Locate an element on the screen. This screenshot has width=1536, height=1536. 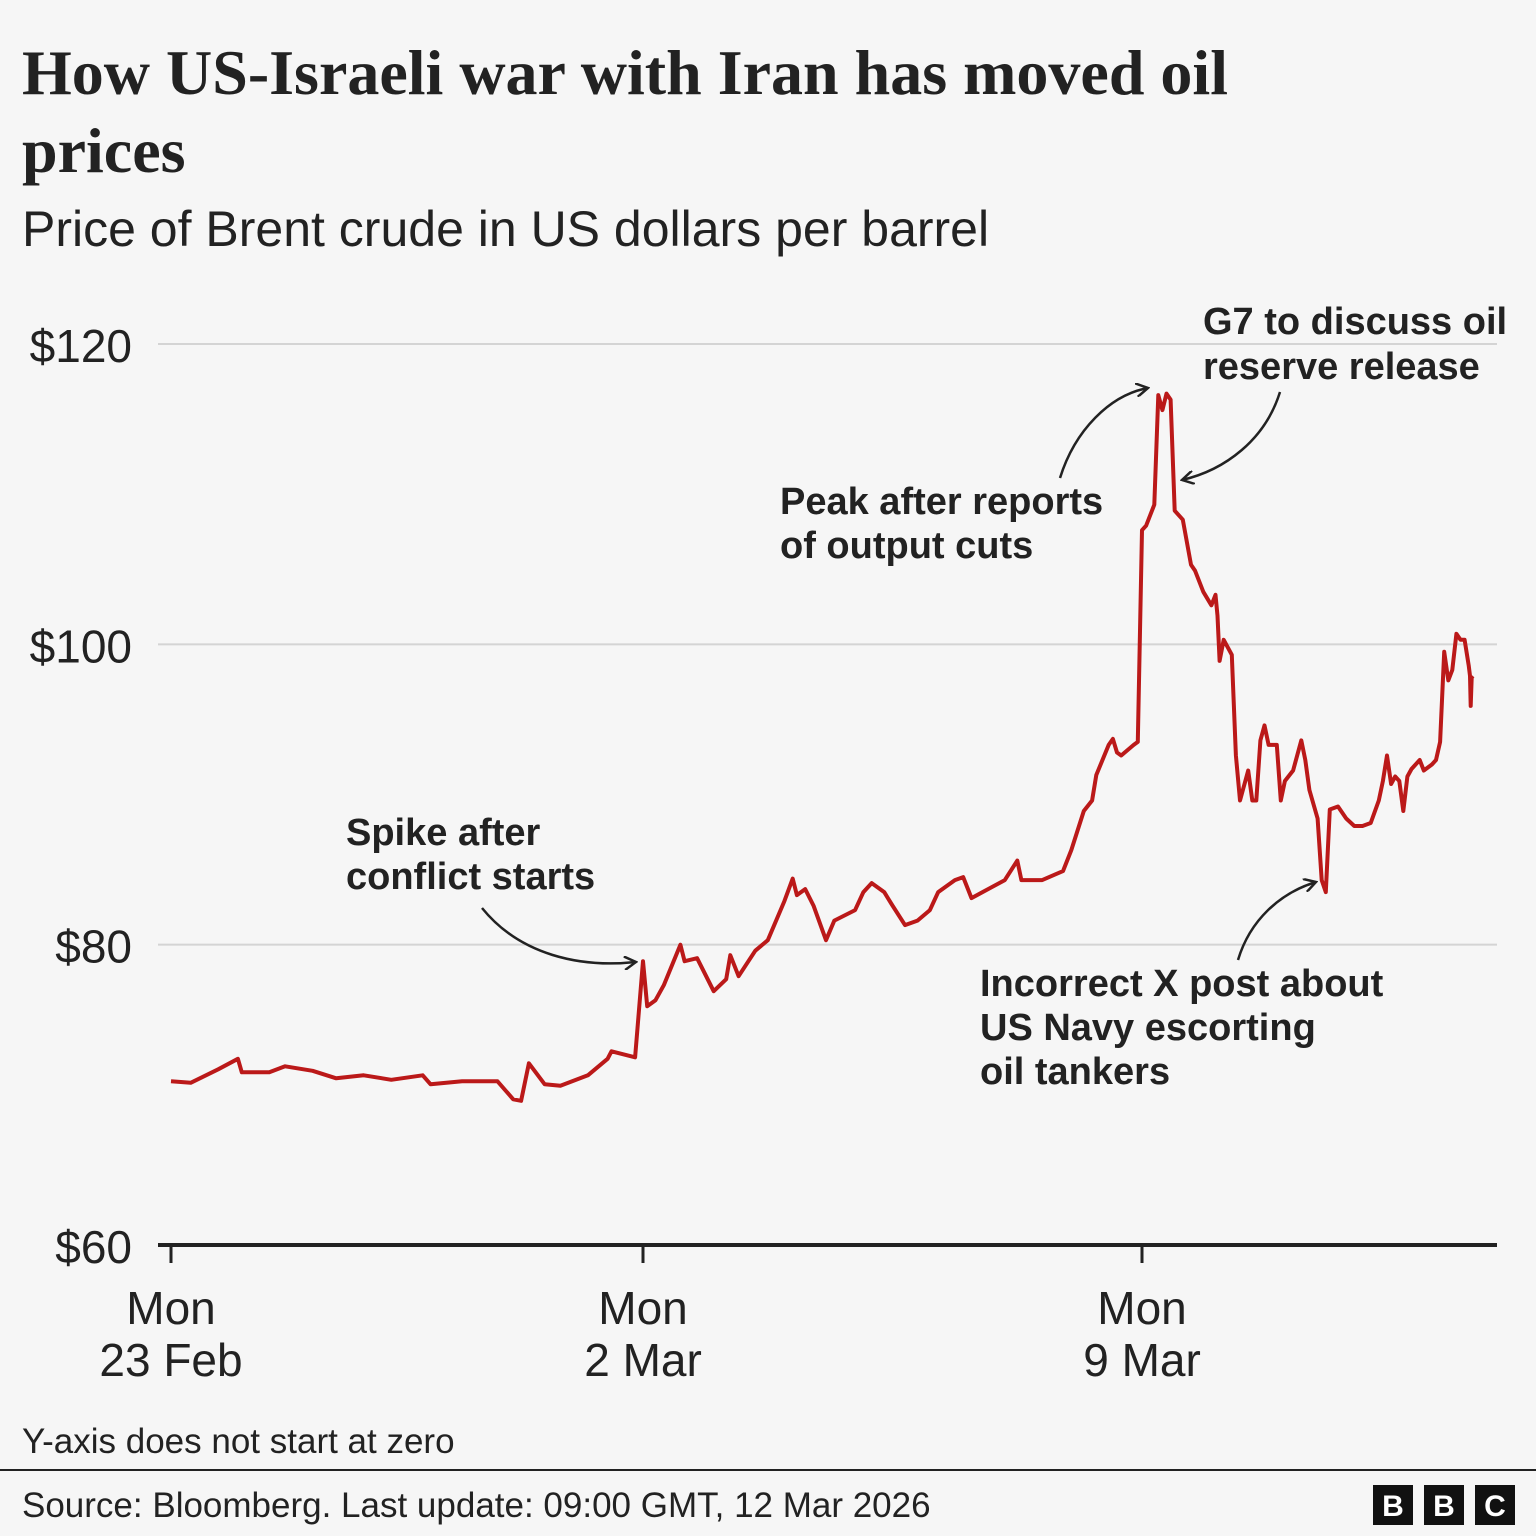
annotation-text: G7 to discuss oil is located at coordinates (1355, 322).